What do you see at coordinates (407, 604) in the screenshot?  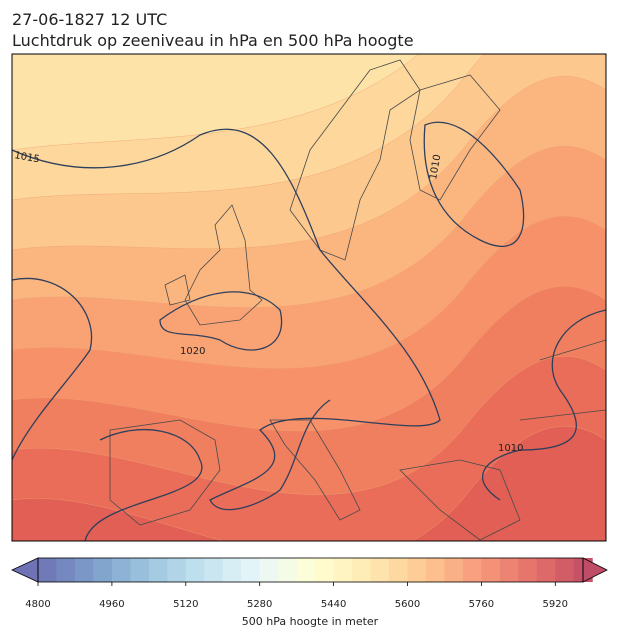 I see `colorbar-tick-label: 5600` at bounding box center [407, 604].